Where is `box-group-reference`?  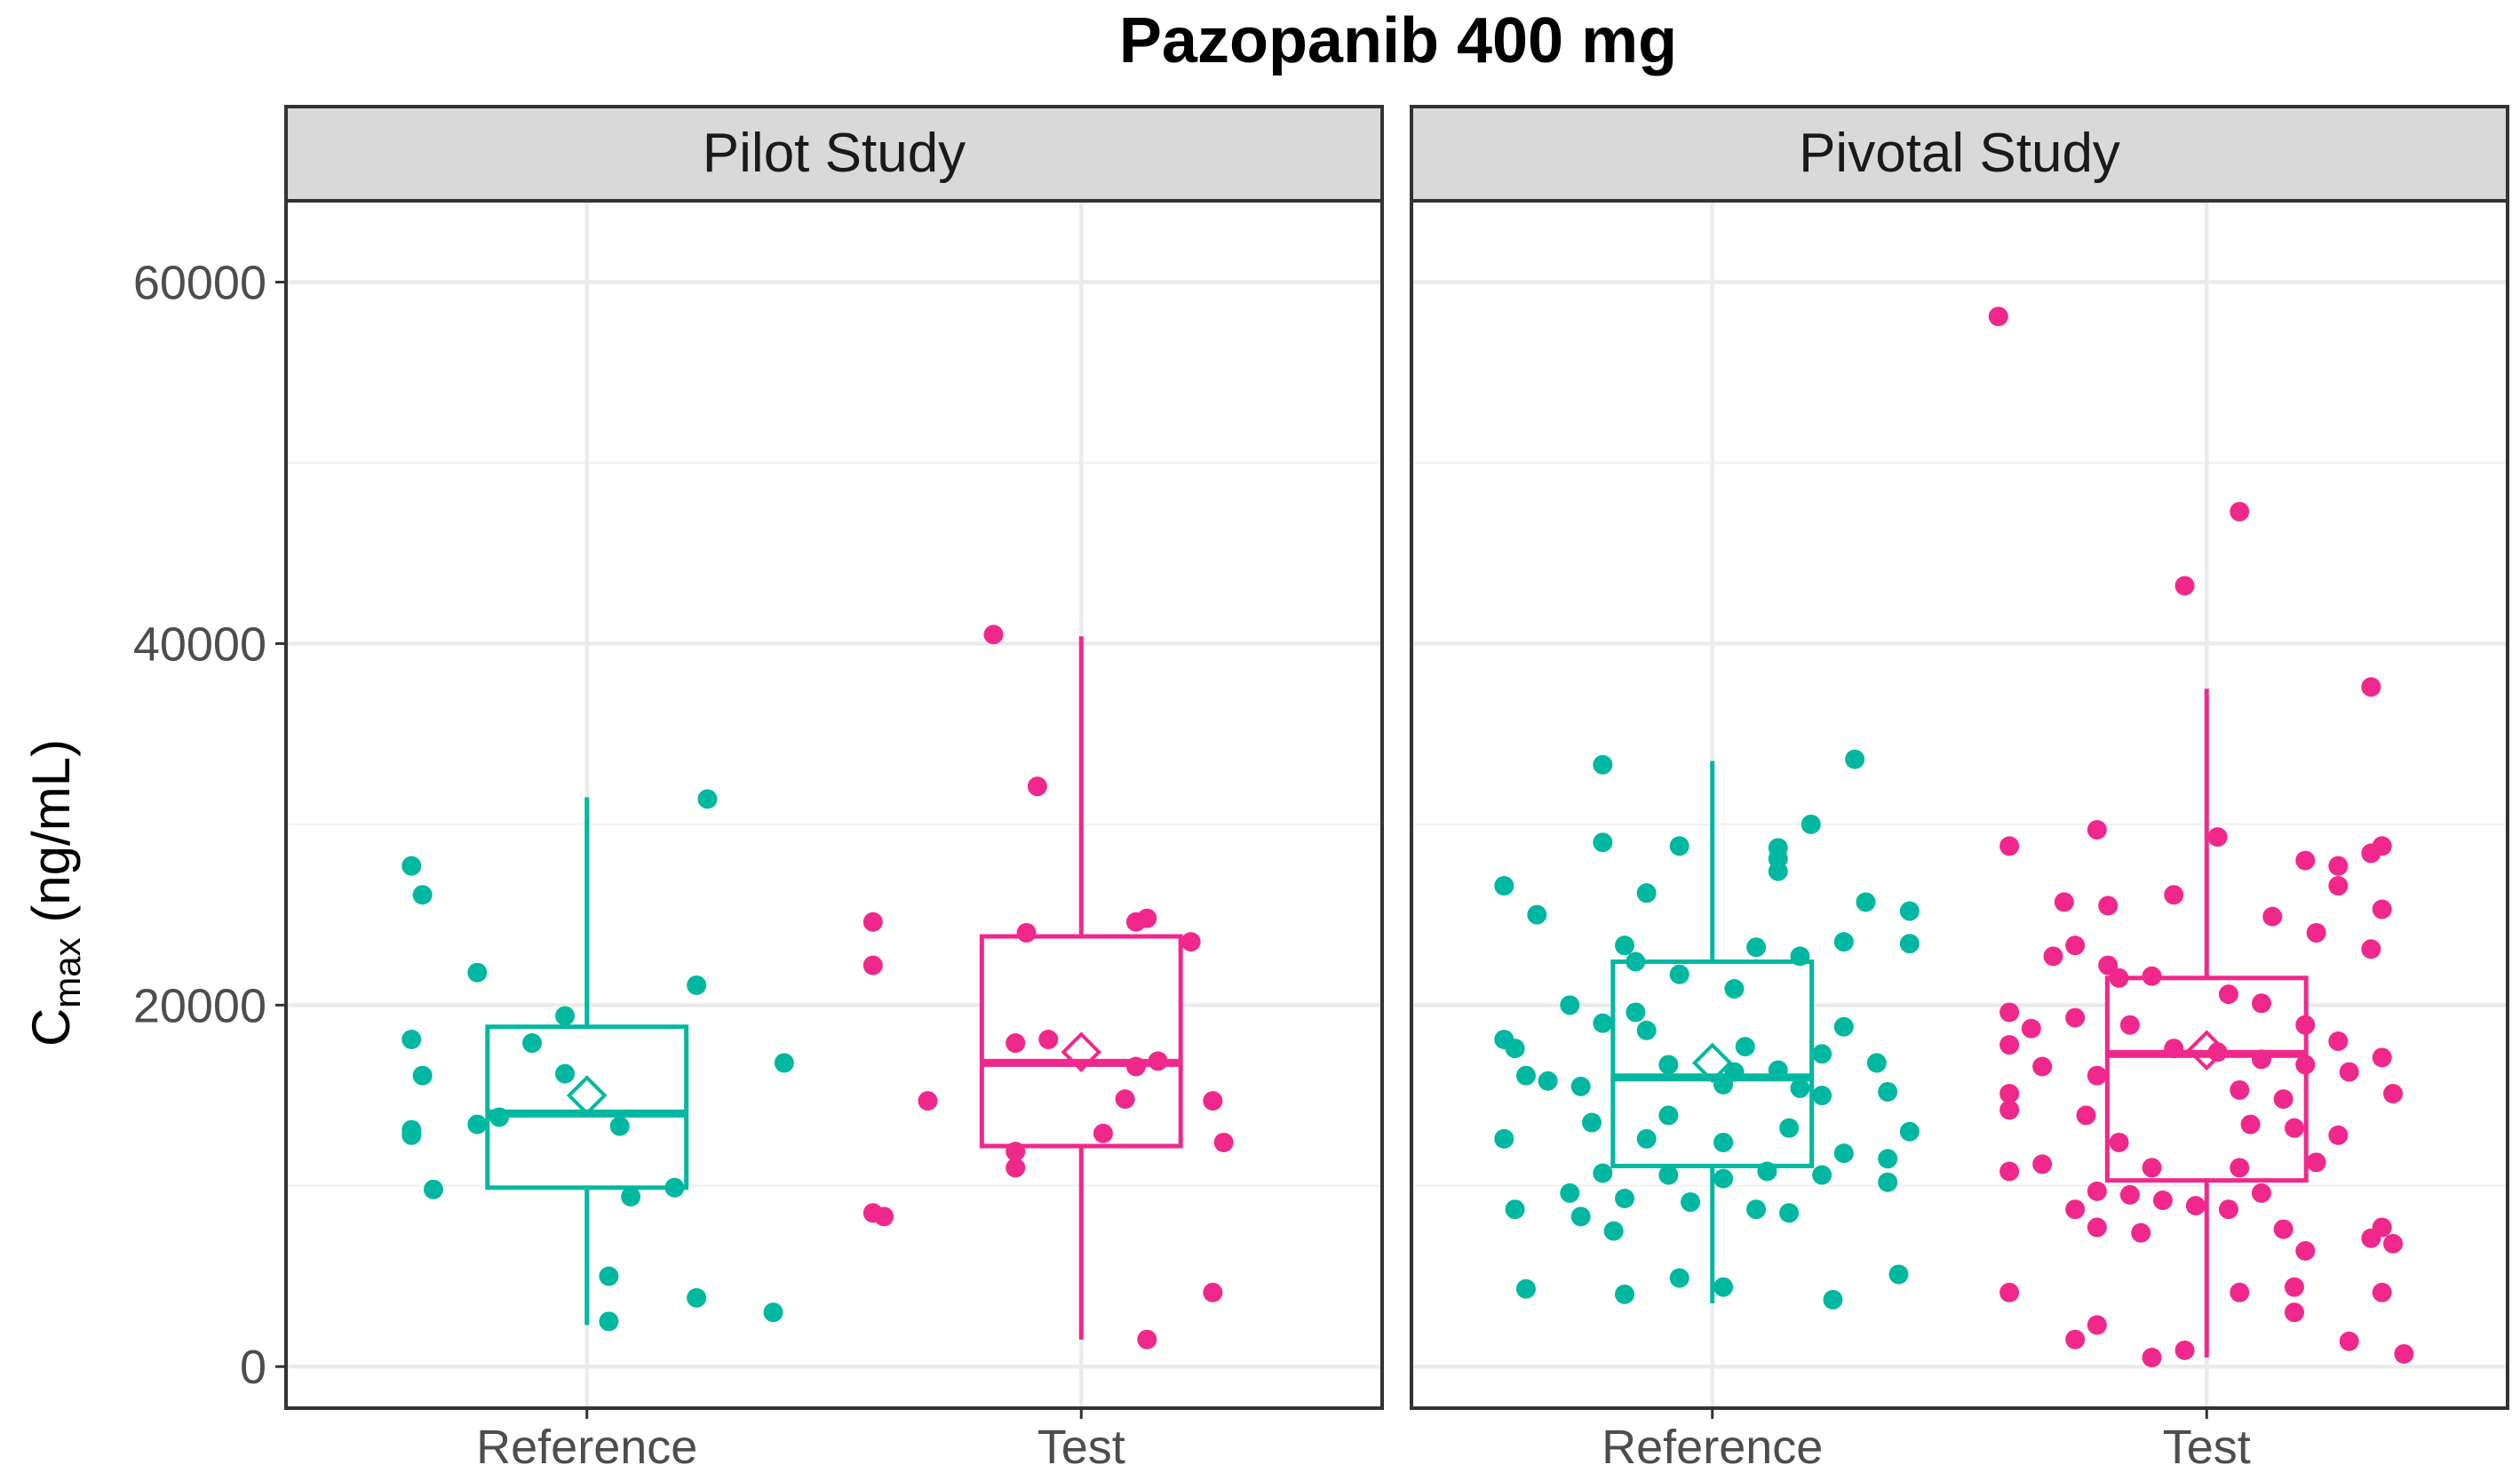
box-group-reference is located at coordinates (1707, 1029).